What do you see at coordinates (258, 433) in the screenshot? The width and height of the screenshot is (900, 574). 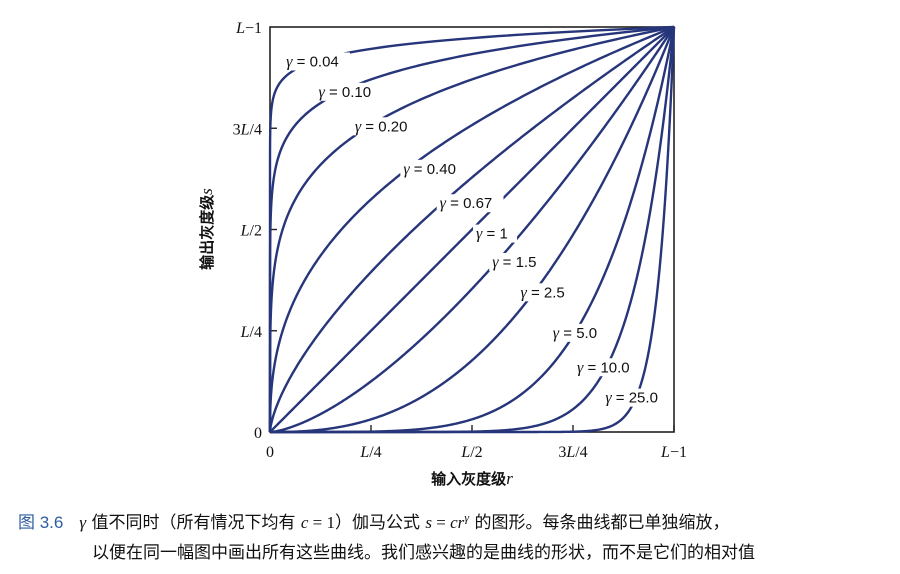 I see `y-tick-label: 0` at bounding box center [258, 433].